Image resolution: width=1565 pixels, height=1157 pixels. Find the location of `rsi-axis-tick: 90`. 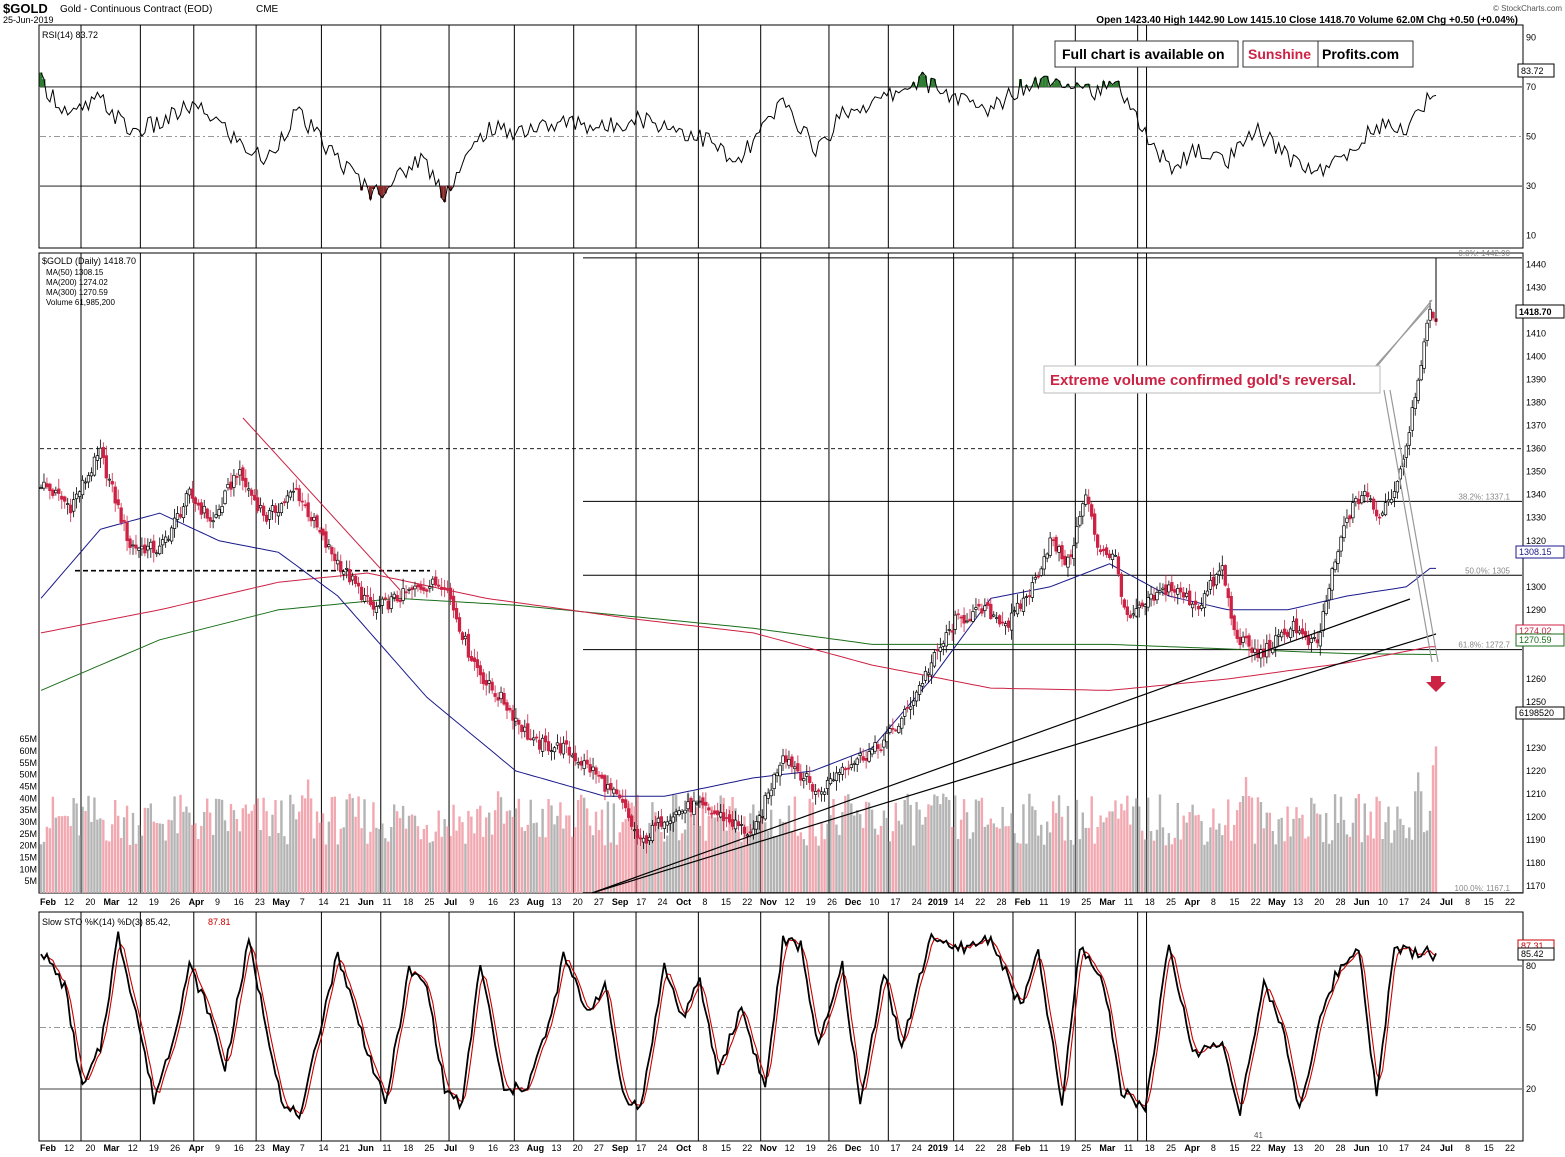

rsi-axis-tick: 90 is located at coordinates (1531, 37).